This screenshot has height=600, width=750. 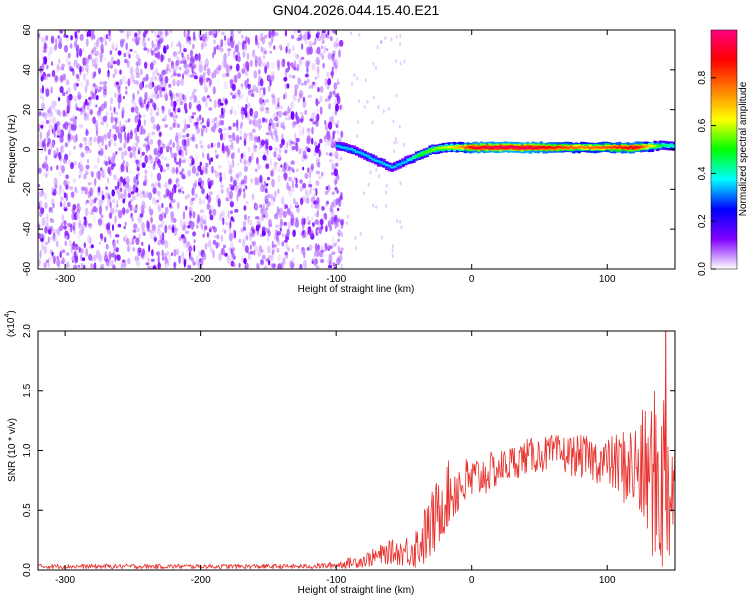 I want to click on x-tick-label: -200, so click(x=201, y=279).